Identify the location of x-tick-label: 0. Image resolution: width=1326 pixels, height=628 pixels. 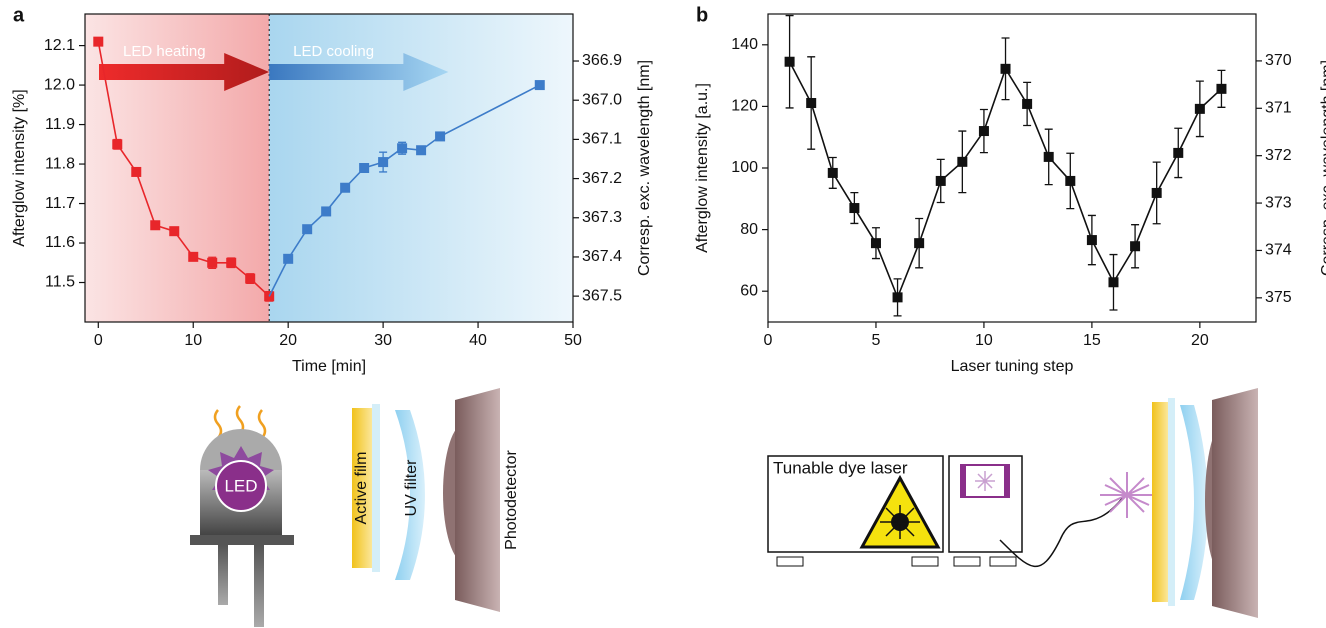
(768, 340).